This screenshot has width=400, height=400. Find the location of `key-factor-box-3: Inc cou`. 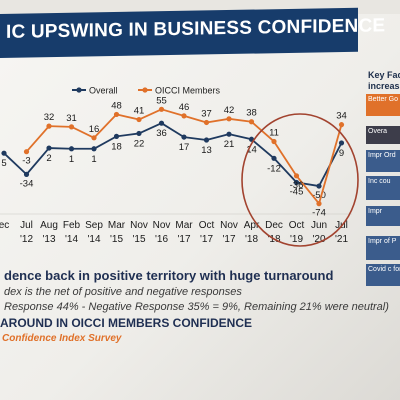

key-factor-box-3: Inc cou is located at coordinates (383, 188).